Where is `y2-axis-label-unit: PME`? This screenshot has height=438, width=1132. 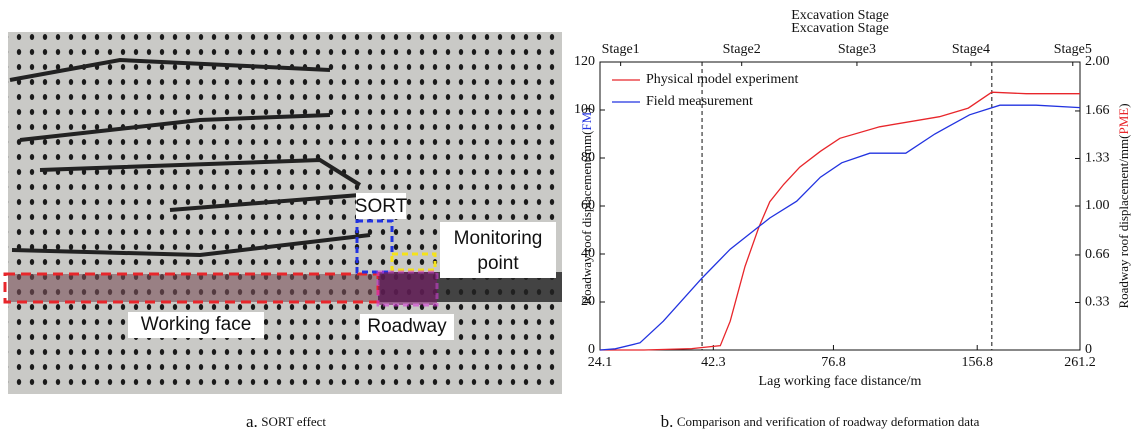 y2-axis-label-unit: PME is located at coordinates (1123, 121).